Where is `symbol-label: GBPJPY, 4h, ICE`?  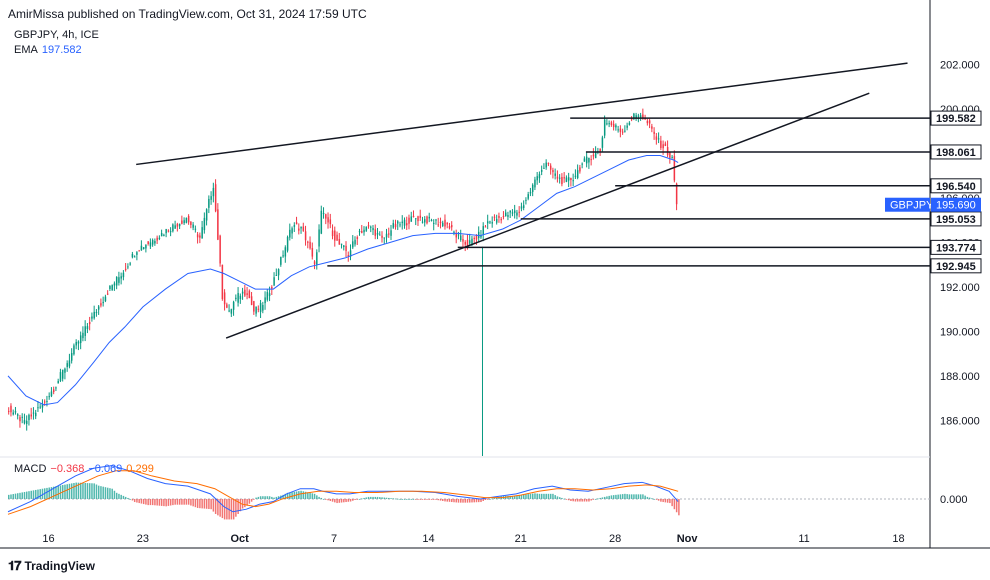 symbol-label: GBPJPY, 4h, ICE is located at coordinates (56, 35).